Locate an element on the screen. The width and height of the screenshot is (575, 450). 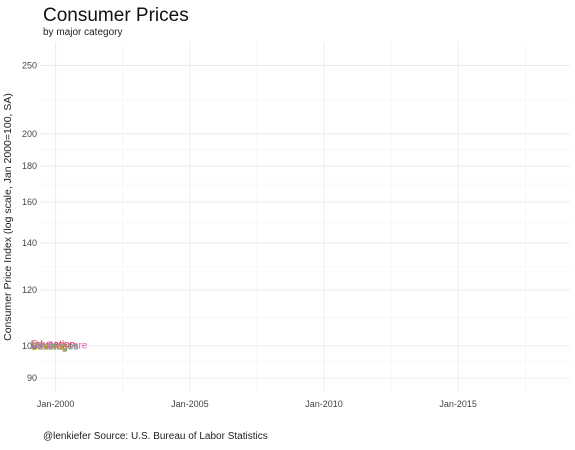
series-label: Beverages is located at coordinates (55, 347).